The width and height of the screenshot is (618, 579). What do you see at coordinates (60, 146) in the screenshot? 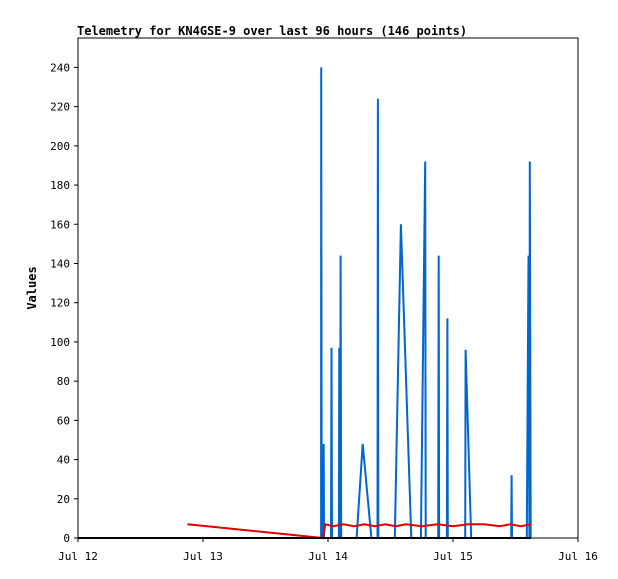
I see `y-tick-label: 200` at bounding box center [60, 146].